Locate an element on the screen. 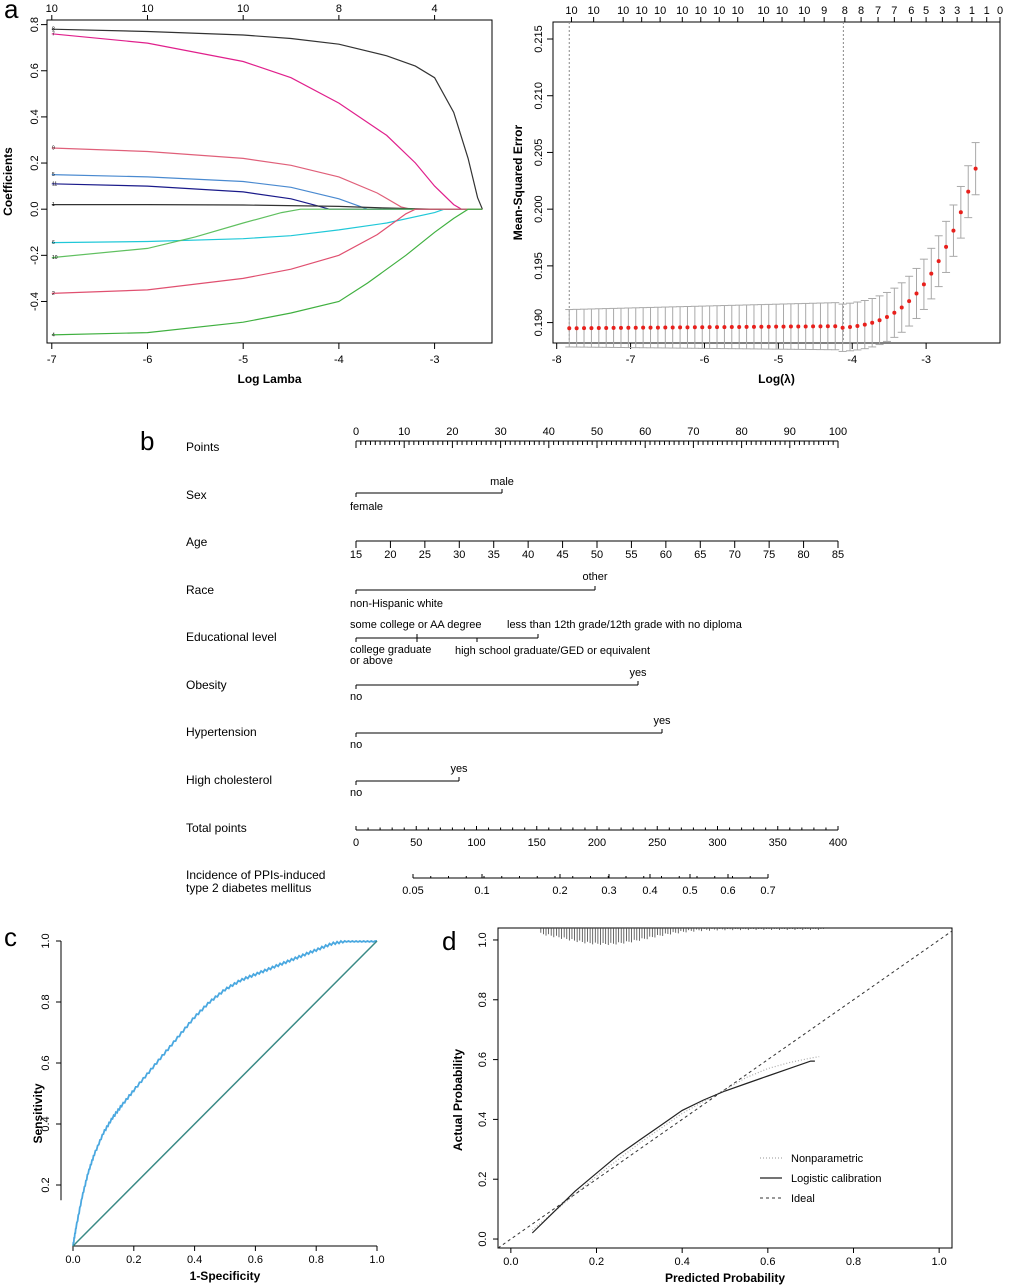 The height and width of the screenshot is (1286, 1010). x-tick-label: -8 is located at coordinates (557, 360).